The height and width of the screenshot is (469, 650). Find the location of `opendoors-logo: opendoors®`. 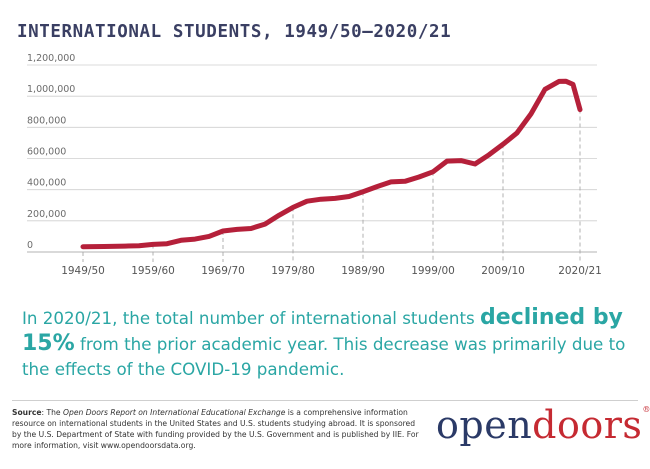

opendoors-logo: opendoors® is located at coordinates (543, 425).